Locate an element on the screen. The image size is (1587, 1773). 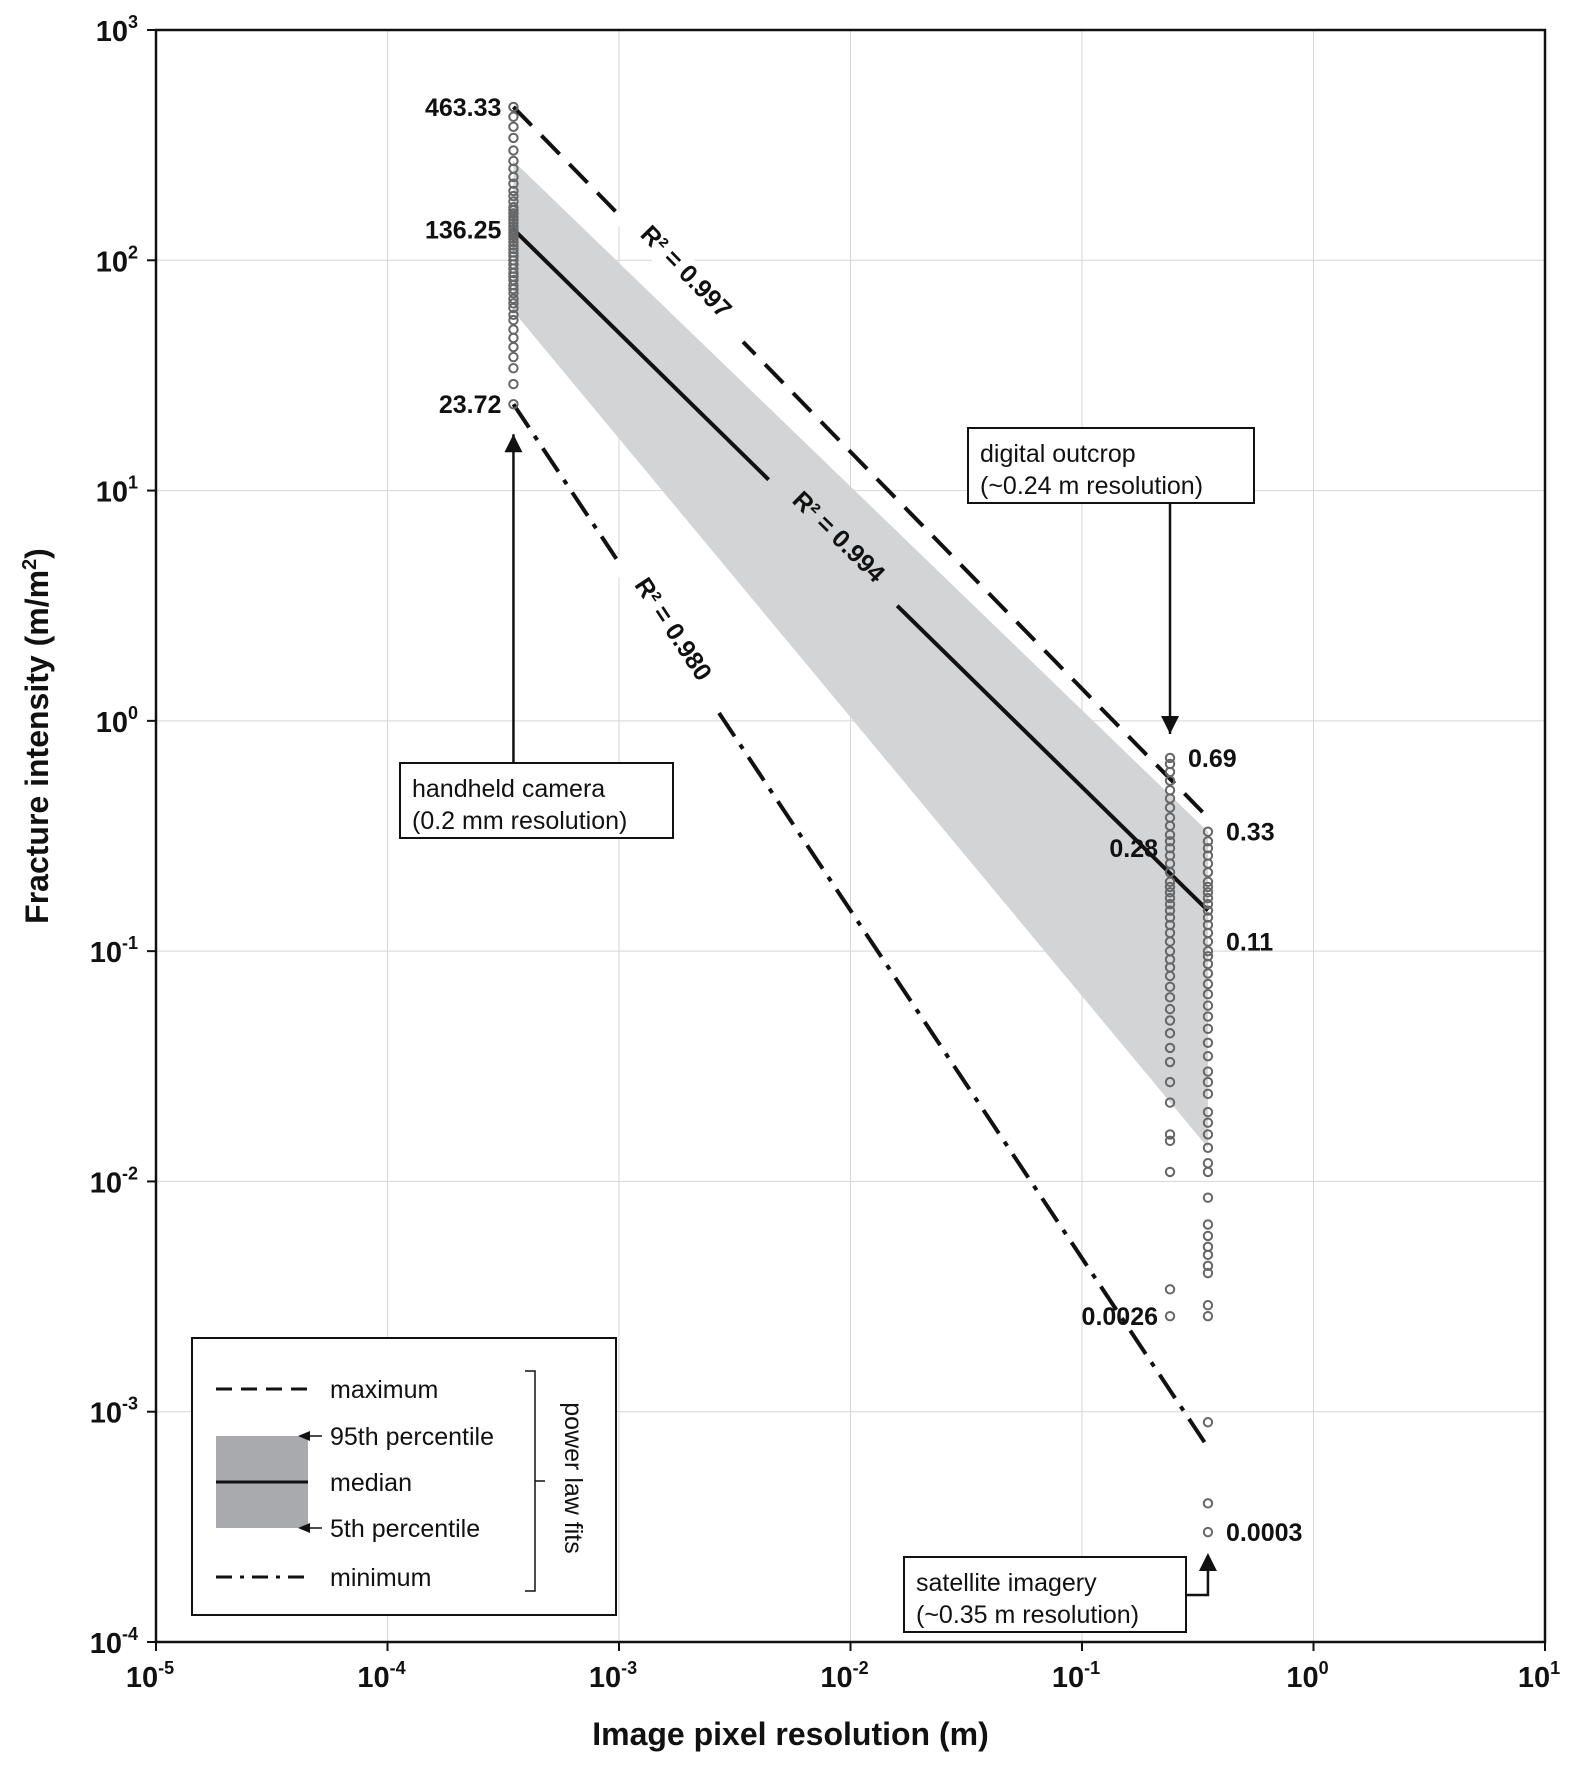
y-tick-exponent: 0 is located at coordinates (133, 713).